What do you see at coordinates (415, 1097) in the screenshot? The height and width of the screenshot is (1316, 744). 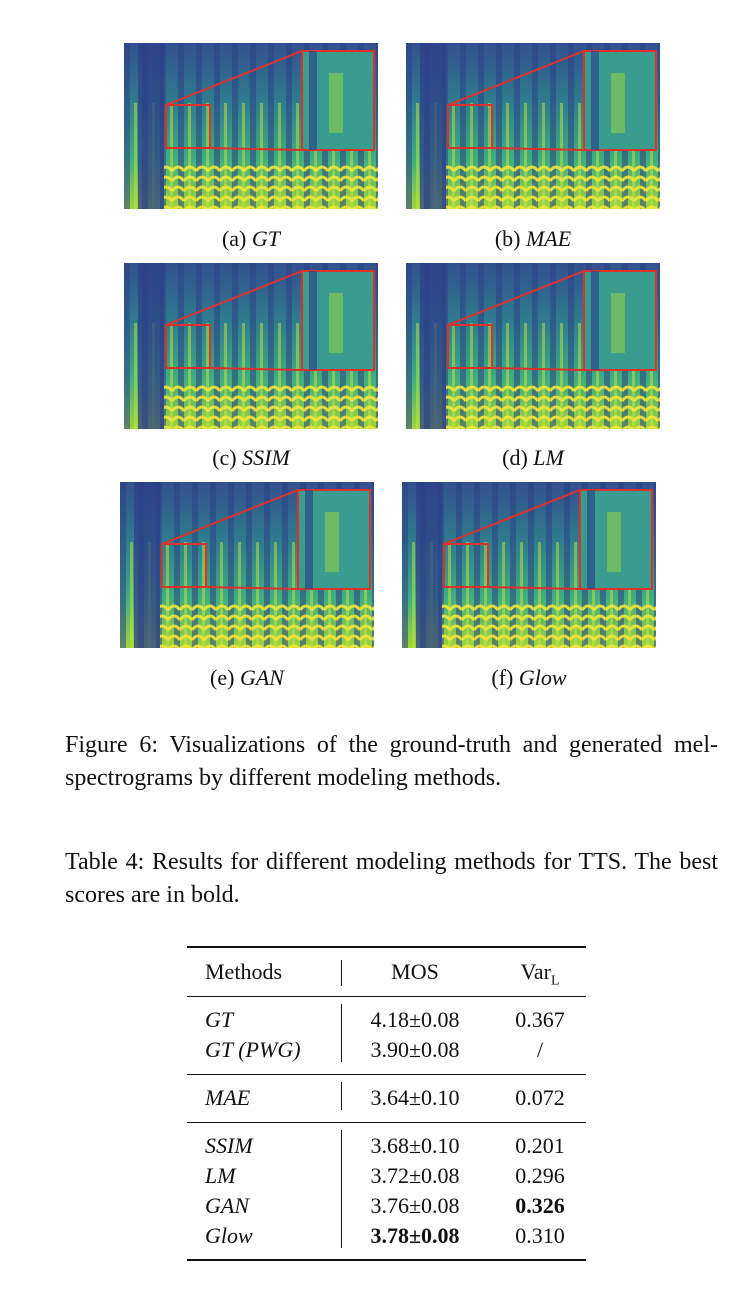 I see `table-cell: 3.64±0.10` at bounding box center [415, 1097].